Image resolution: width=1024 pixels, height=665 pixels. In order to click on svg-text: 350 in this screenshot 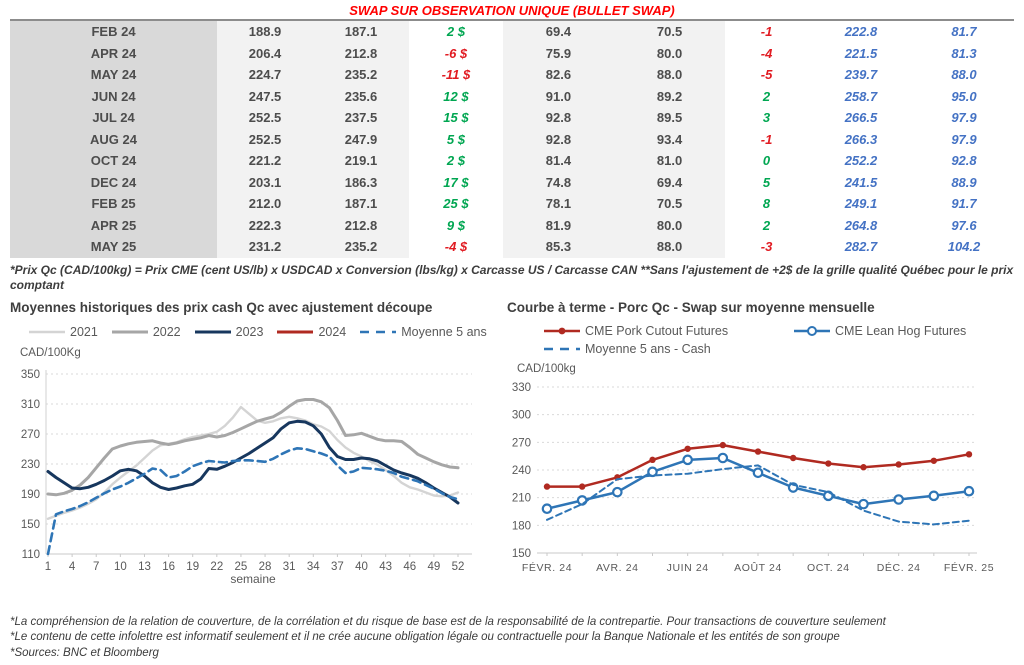, I will do `click(30, 375)`.